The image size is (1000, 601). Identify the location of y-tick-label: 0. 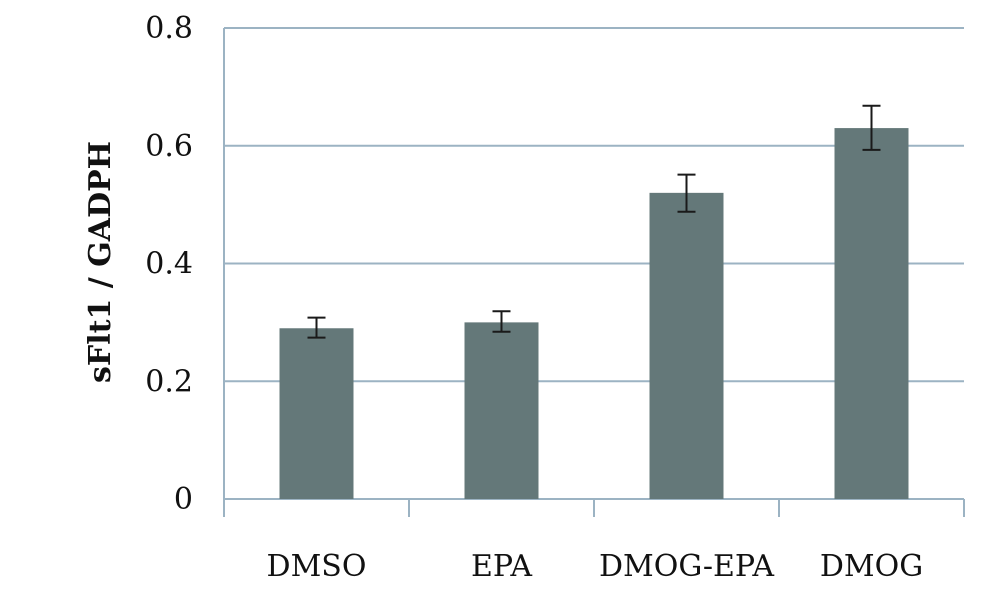
(183, 499).